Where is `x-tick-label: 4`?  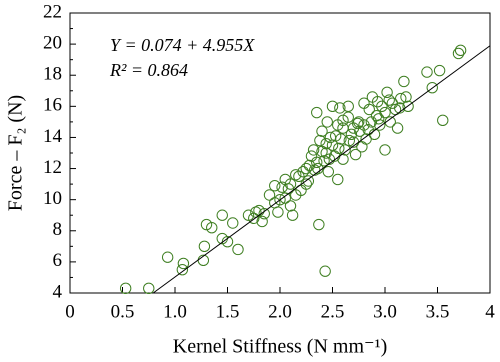
x-tick-label: 4 is located at coordinates (490, 311).